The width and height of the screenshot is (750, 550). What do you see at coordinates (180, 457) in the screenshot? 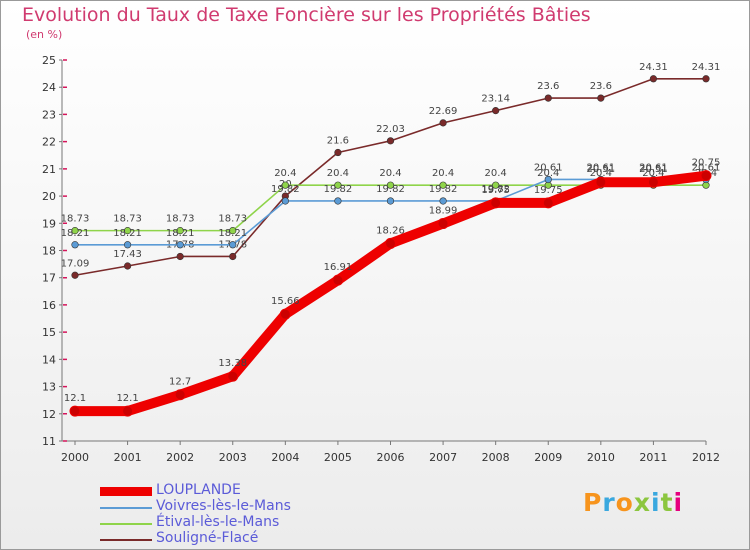
I see `x-tick-label: 2002` at bounding box center [180, 457].